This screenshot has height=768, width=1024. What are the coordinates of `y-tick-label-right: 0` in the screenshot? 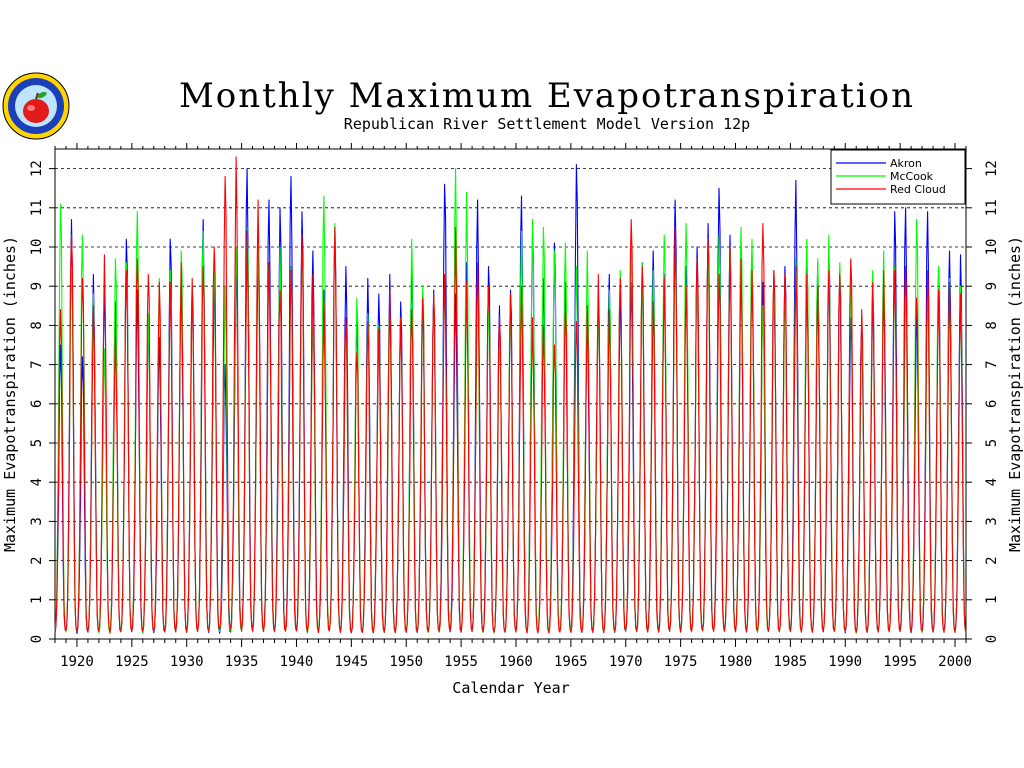 It's located at (992, 639).